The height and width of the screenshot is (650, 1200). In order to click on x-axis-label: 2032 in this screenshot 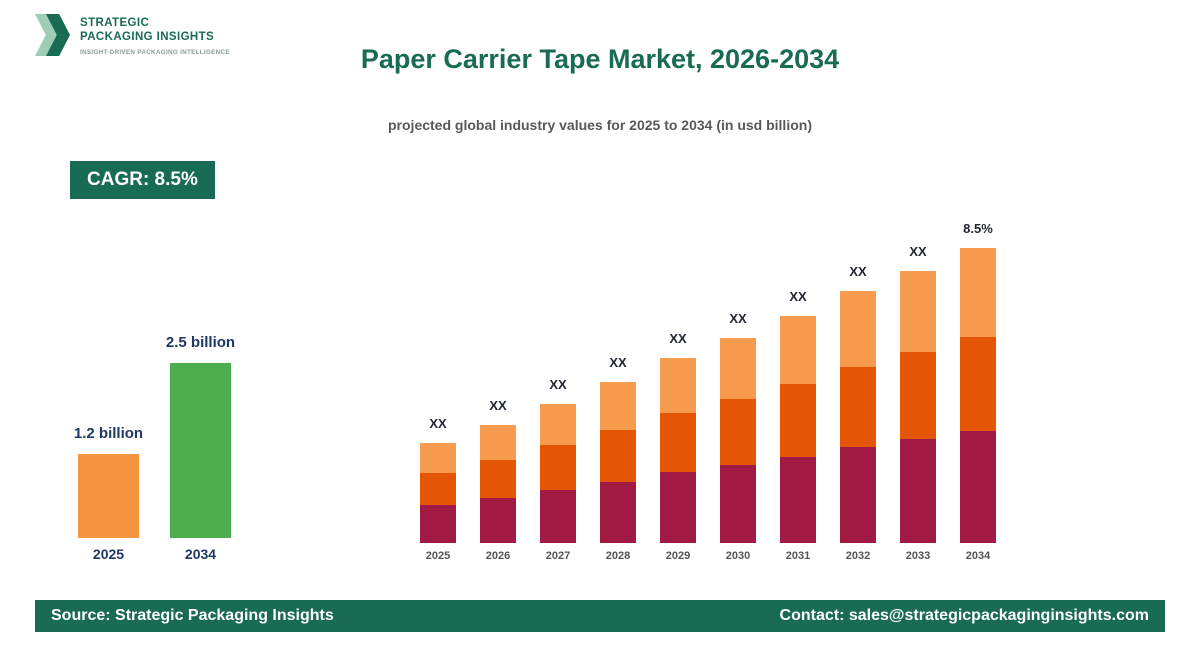, I will do `click(858, 556)`.